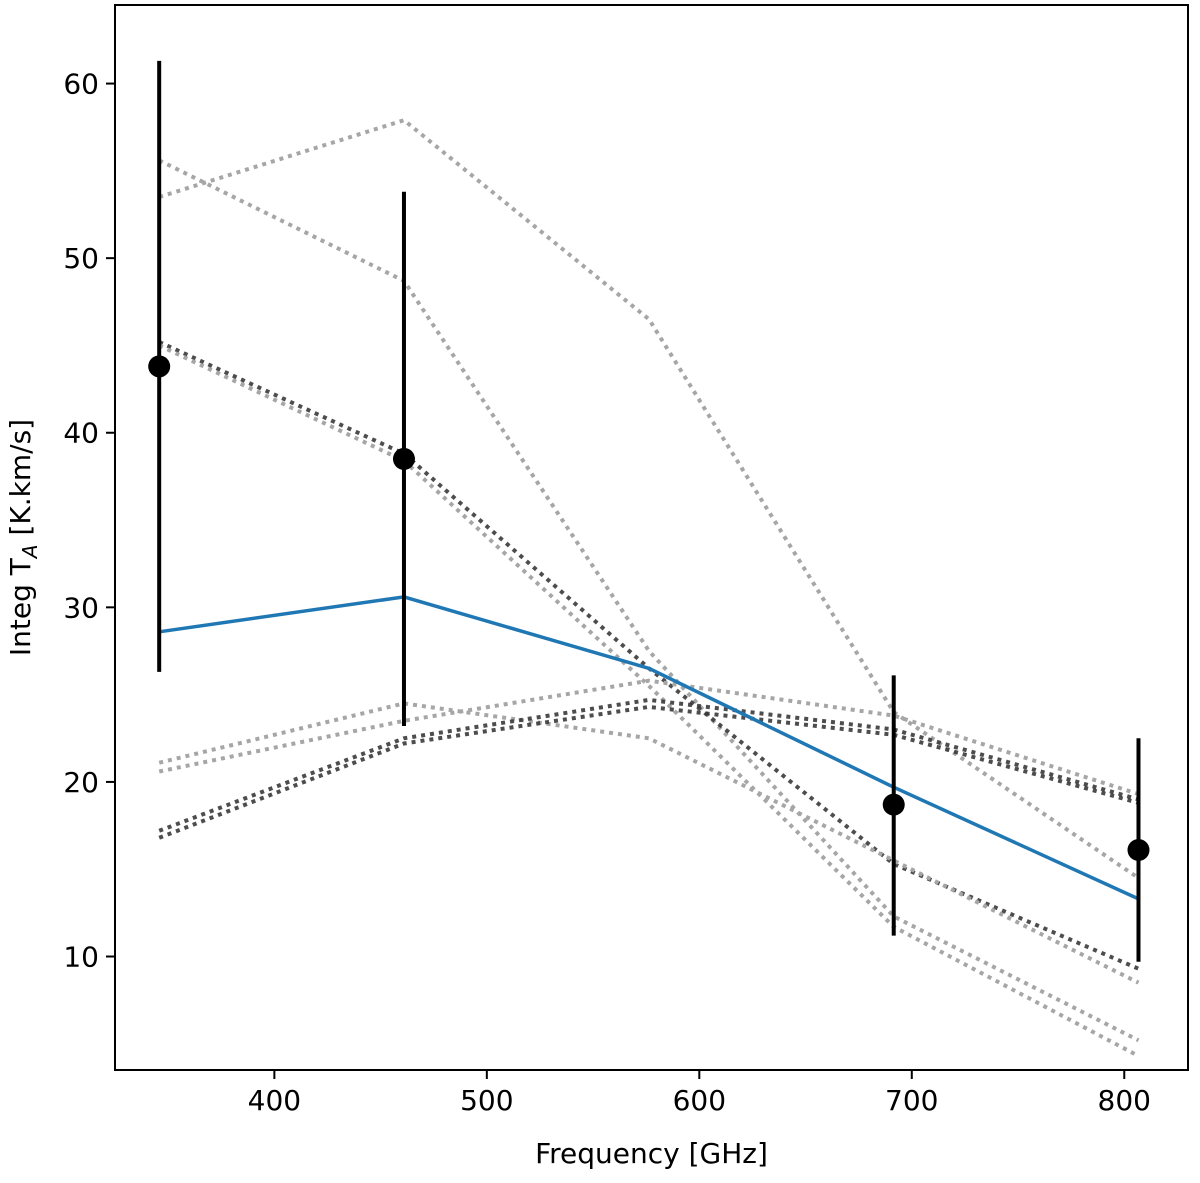  What do you see at coordinates (81, 84) in the screenshot?
I see `y-tick-label-60: 60` at bounding box center [81, 84].